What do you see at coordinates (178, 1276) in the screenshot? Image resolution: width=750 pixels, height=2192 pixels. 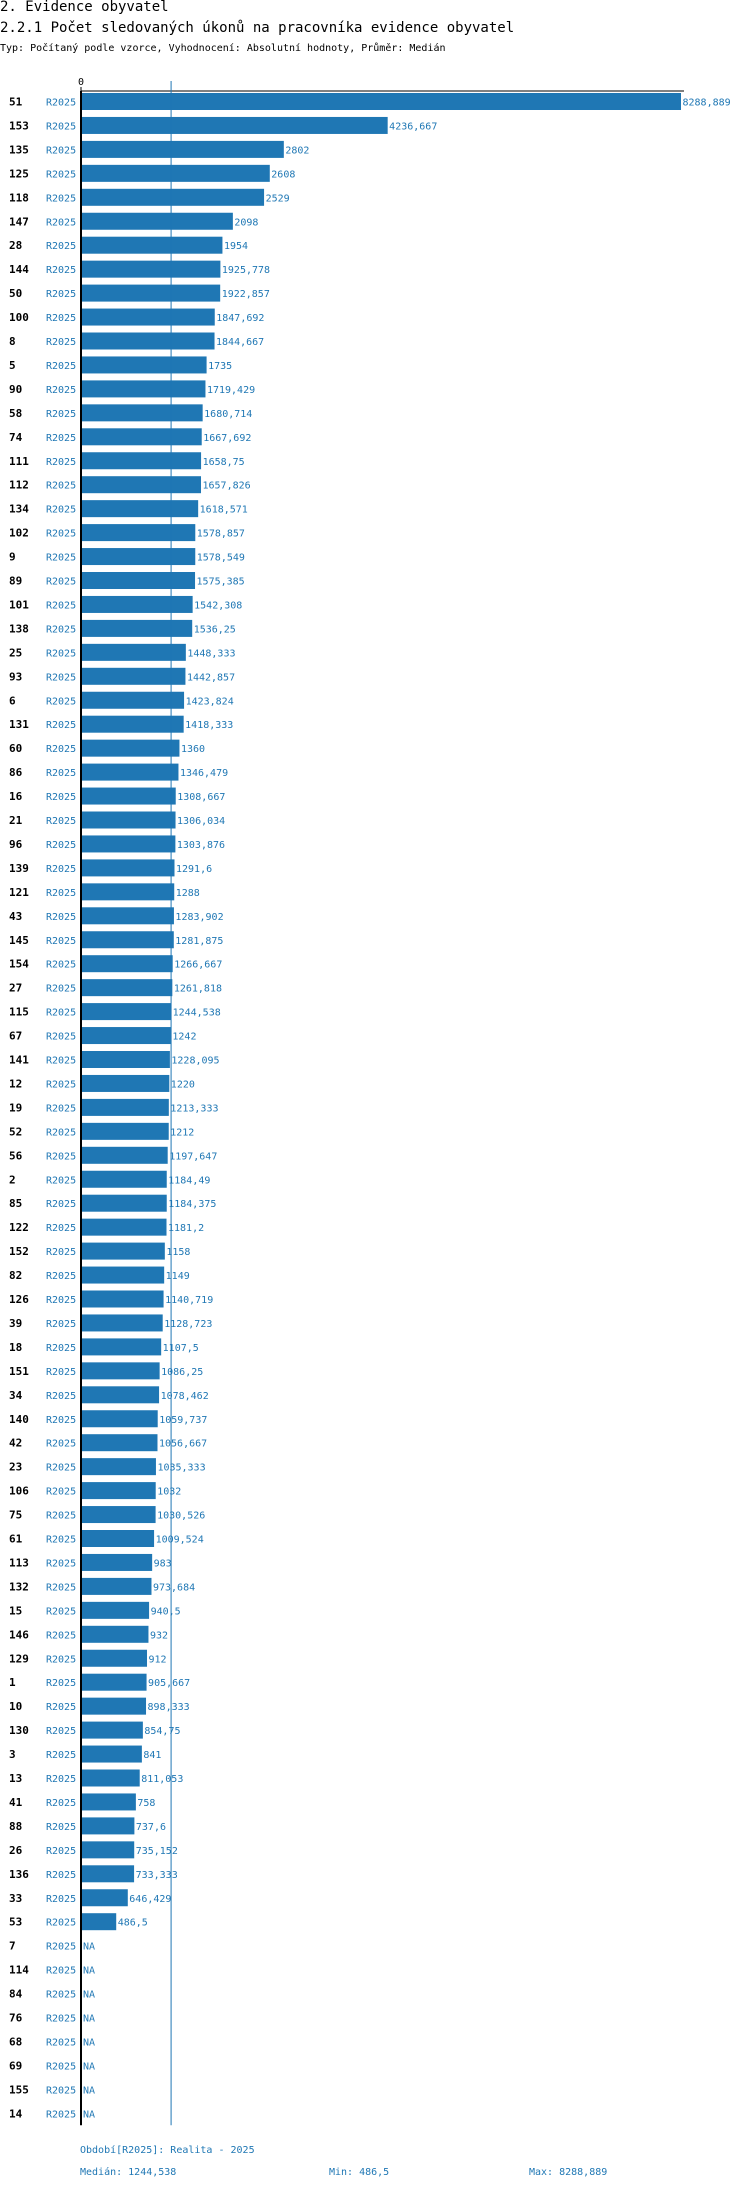 I see `value-label: 1149` at bounding box center [178, 1276].